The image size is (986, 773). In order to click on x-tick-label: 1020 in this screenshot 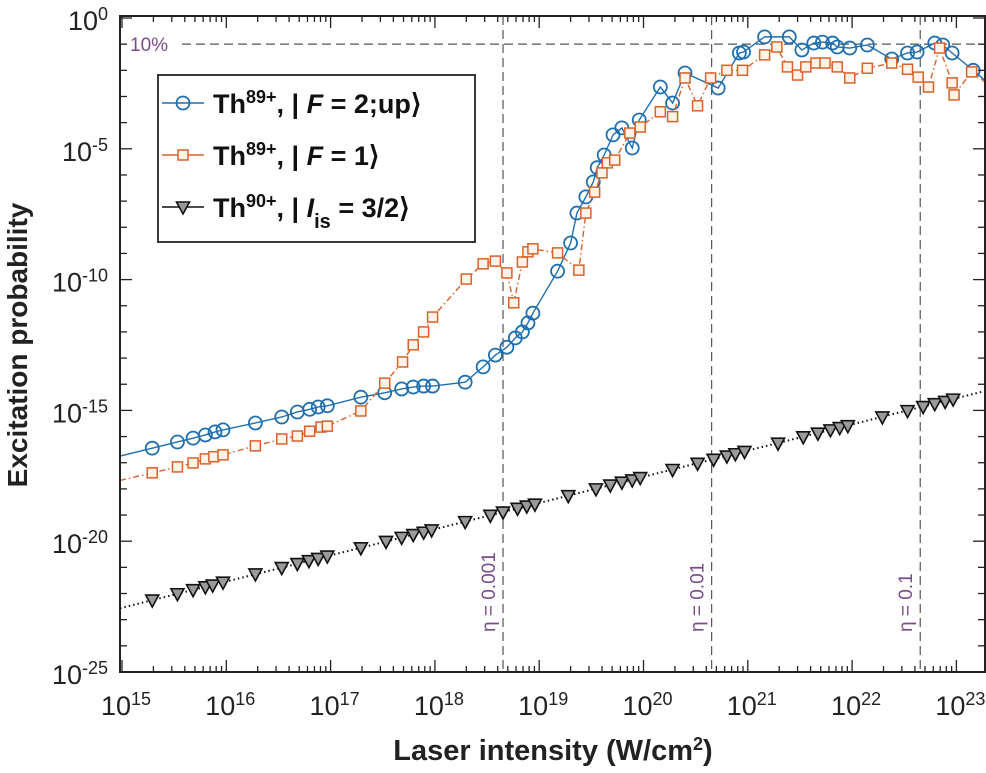, I will do `click(647, 705)`.